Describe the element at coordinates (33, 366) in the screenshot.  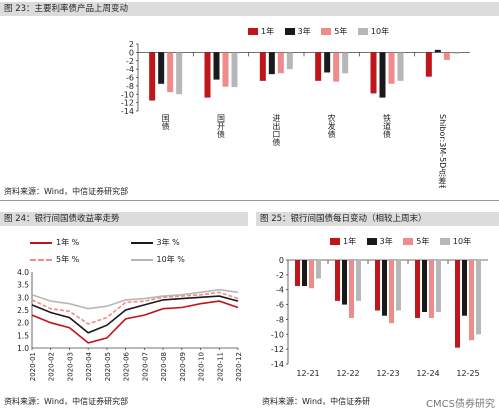
I see `x-tick-label: 2020-01` at that location.